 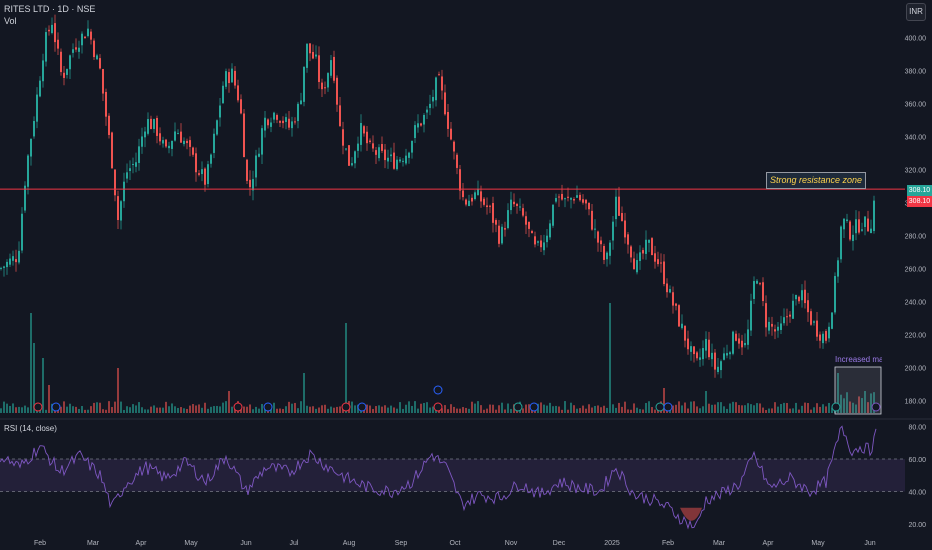 What do you see at coordinates (816, 180) in the screenshot?
I see `resistance-annotation: Strong resistance zone` at bounding box center [816, 180].